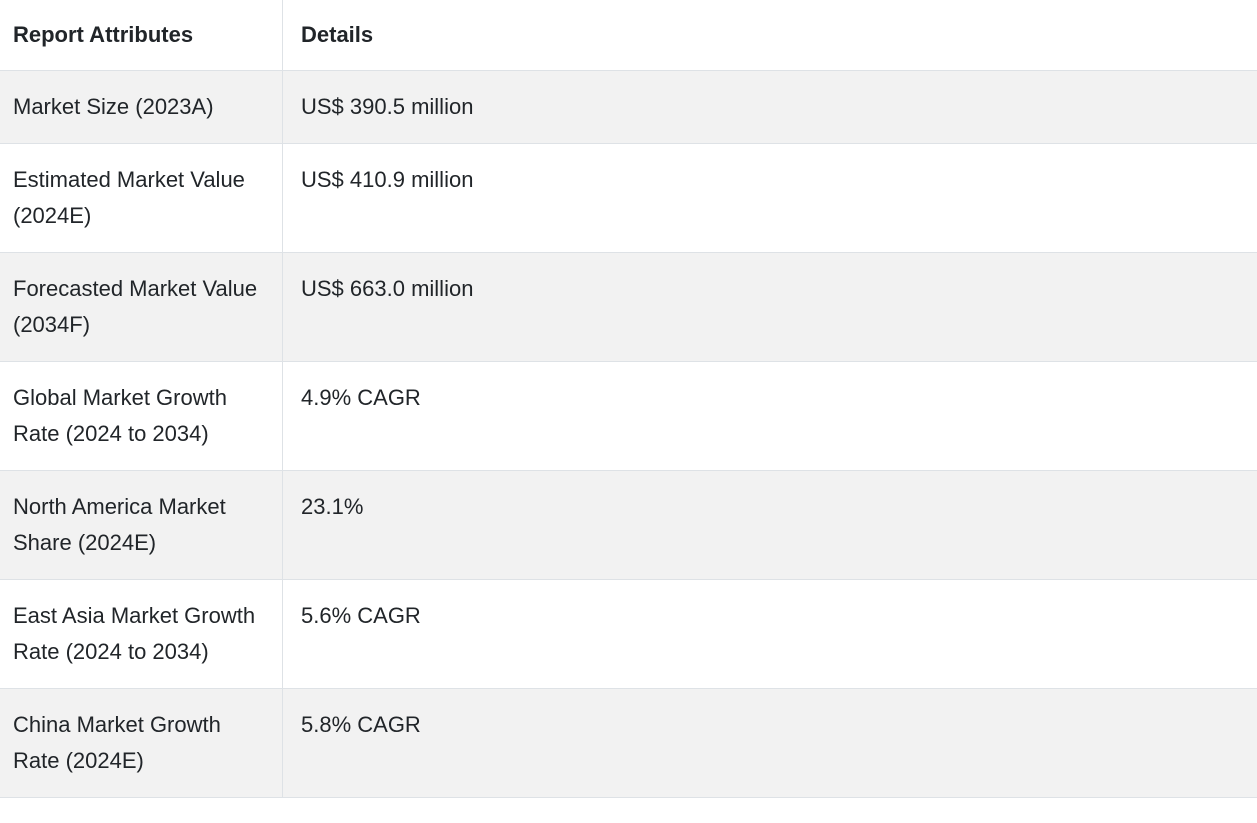 The width and height of the screenshot is (1257, 823). Describe the element at coordinates (141, 107) in the screenshot. I see `attribute-cell: Market Size (2023A)` at that location.